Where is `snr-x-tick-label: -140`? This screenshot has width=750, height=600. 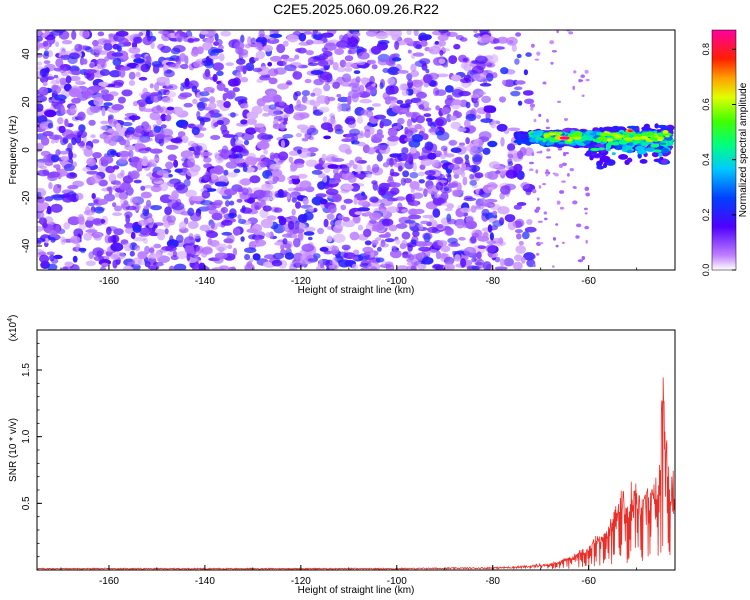 snr-x-tick-label: -140 is located at coordinates (205, 581).